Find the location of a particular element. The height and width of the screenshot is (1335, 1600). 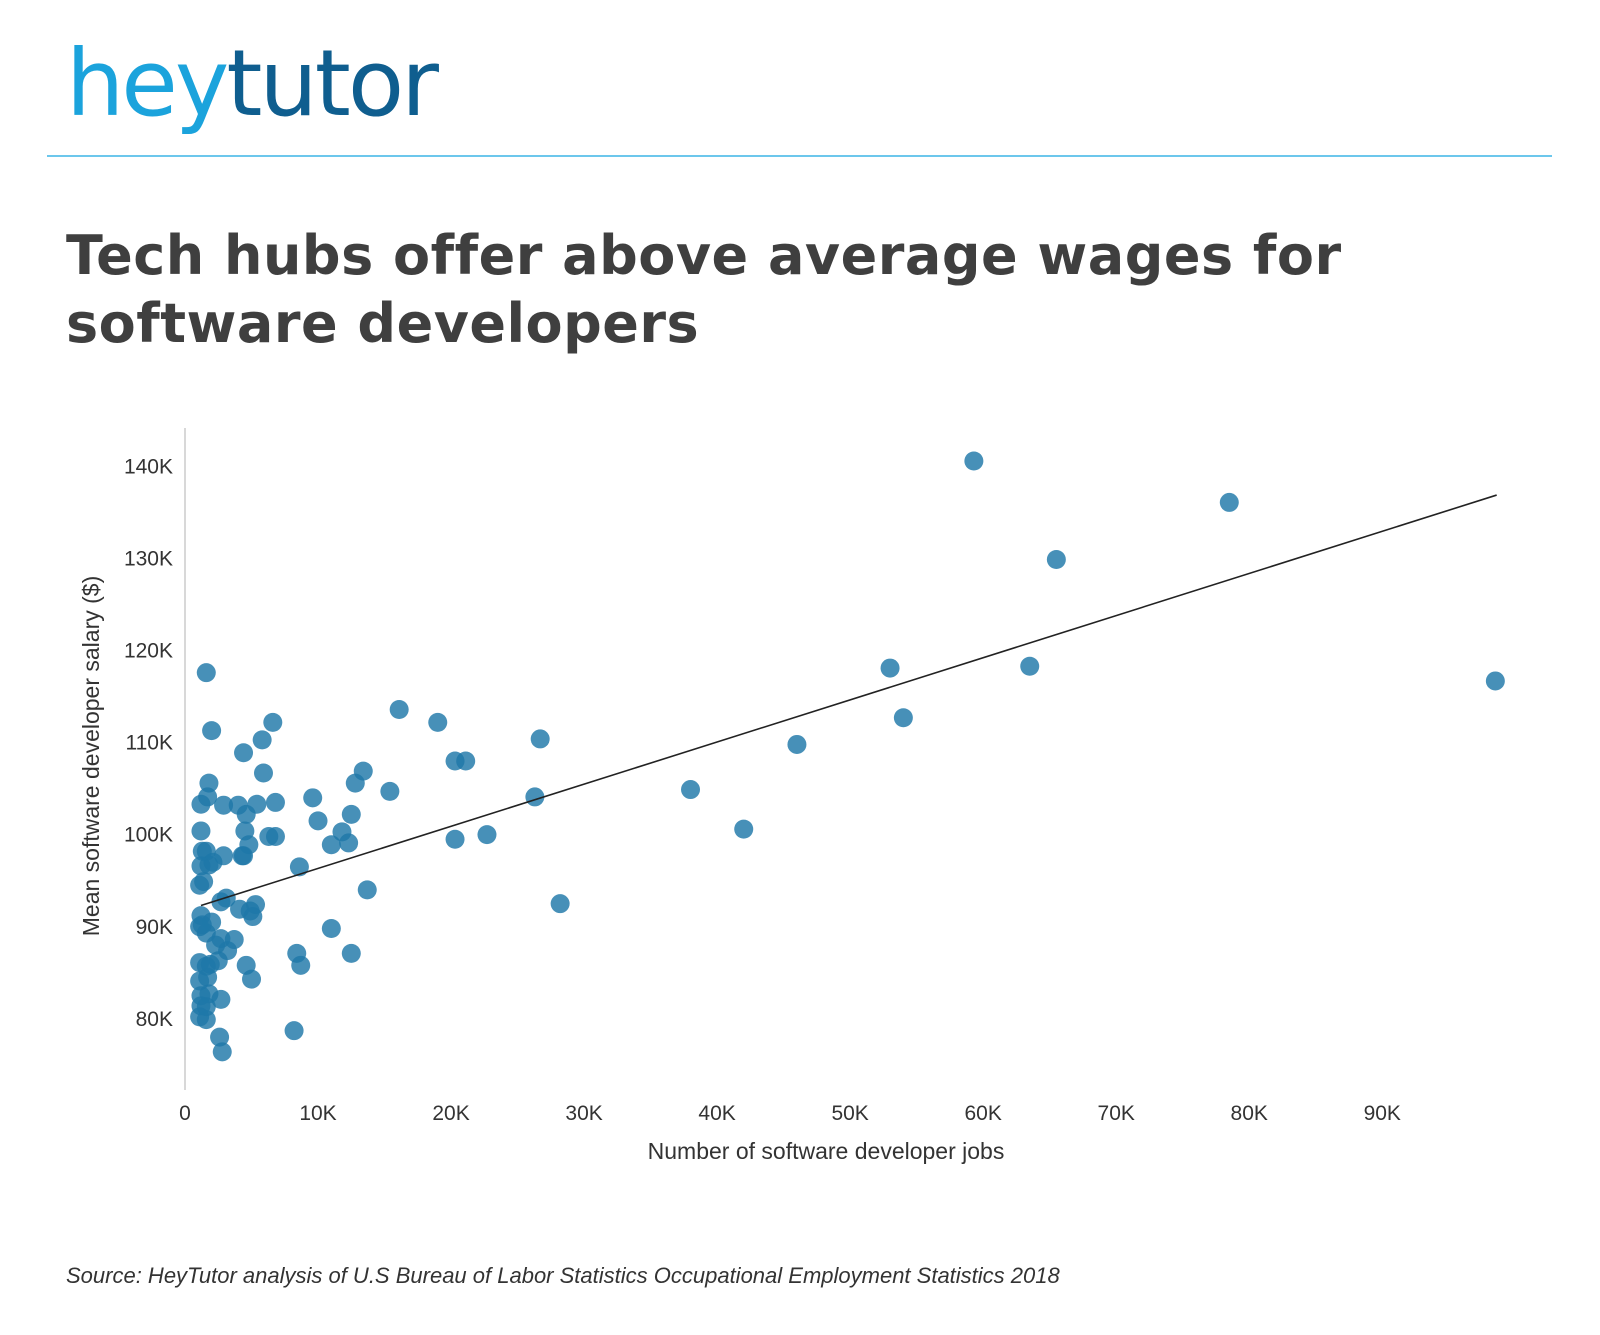

y-tick-label: 90K is located at coordinates (154, 927).